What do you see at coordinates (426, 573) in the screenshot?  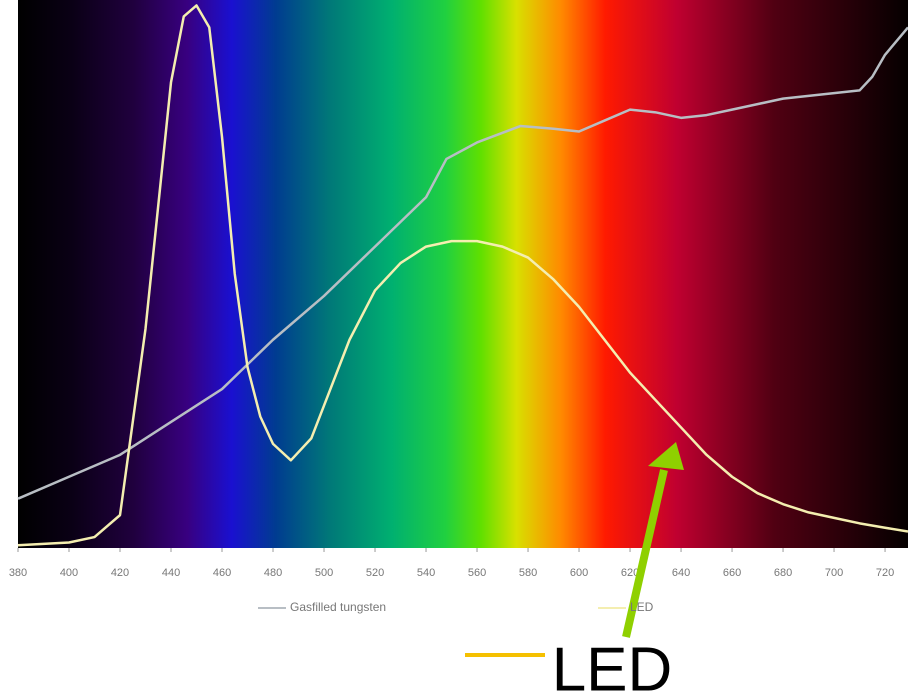 I see `x-tick-label: 540` at bounding box center [426, 573].